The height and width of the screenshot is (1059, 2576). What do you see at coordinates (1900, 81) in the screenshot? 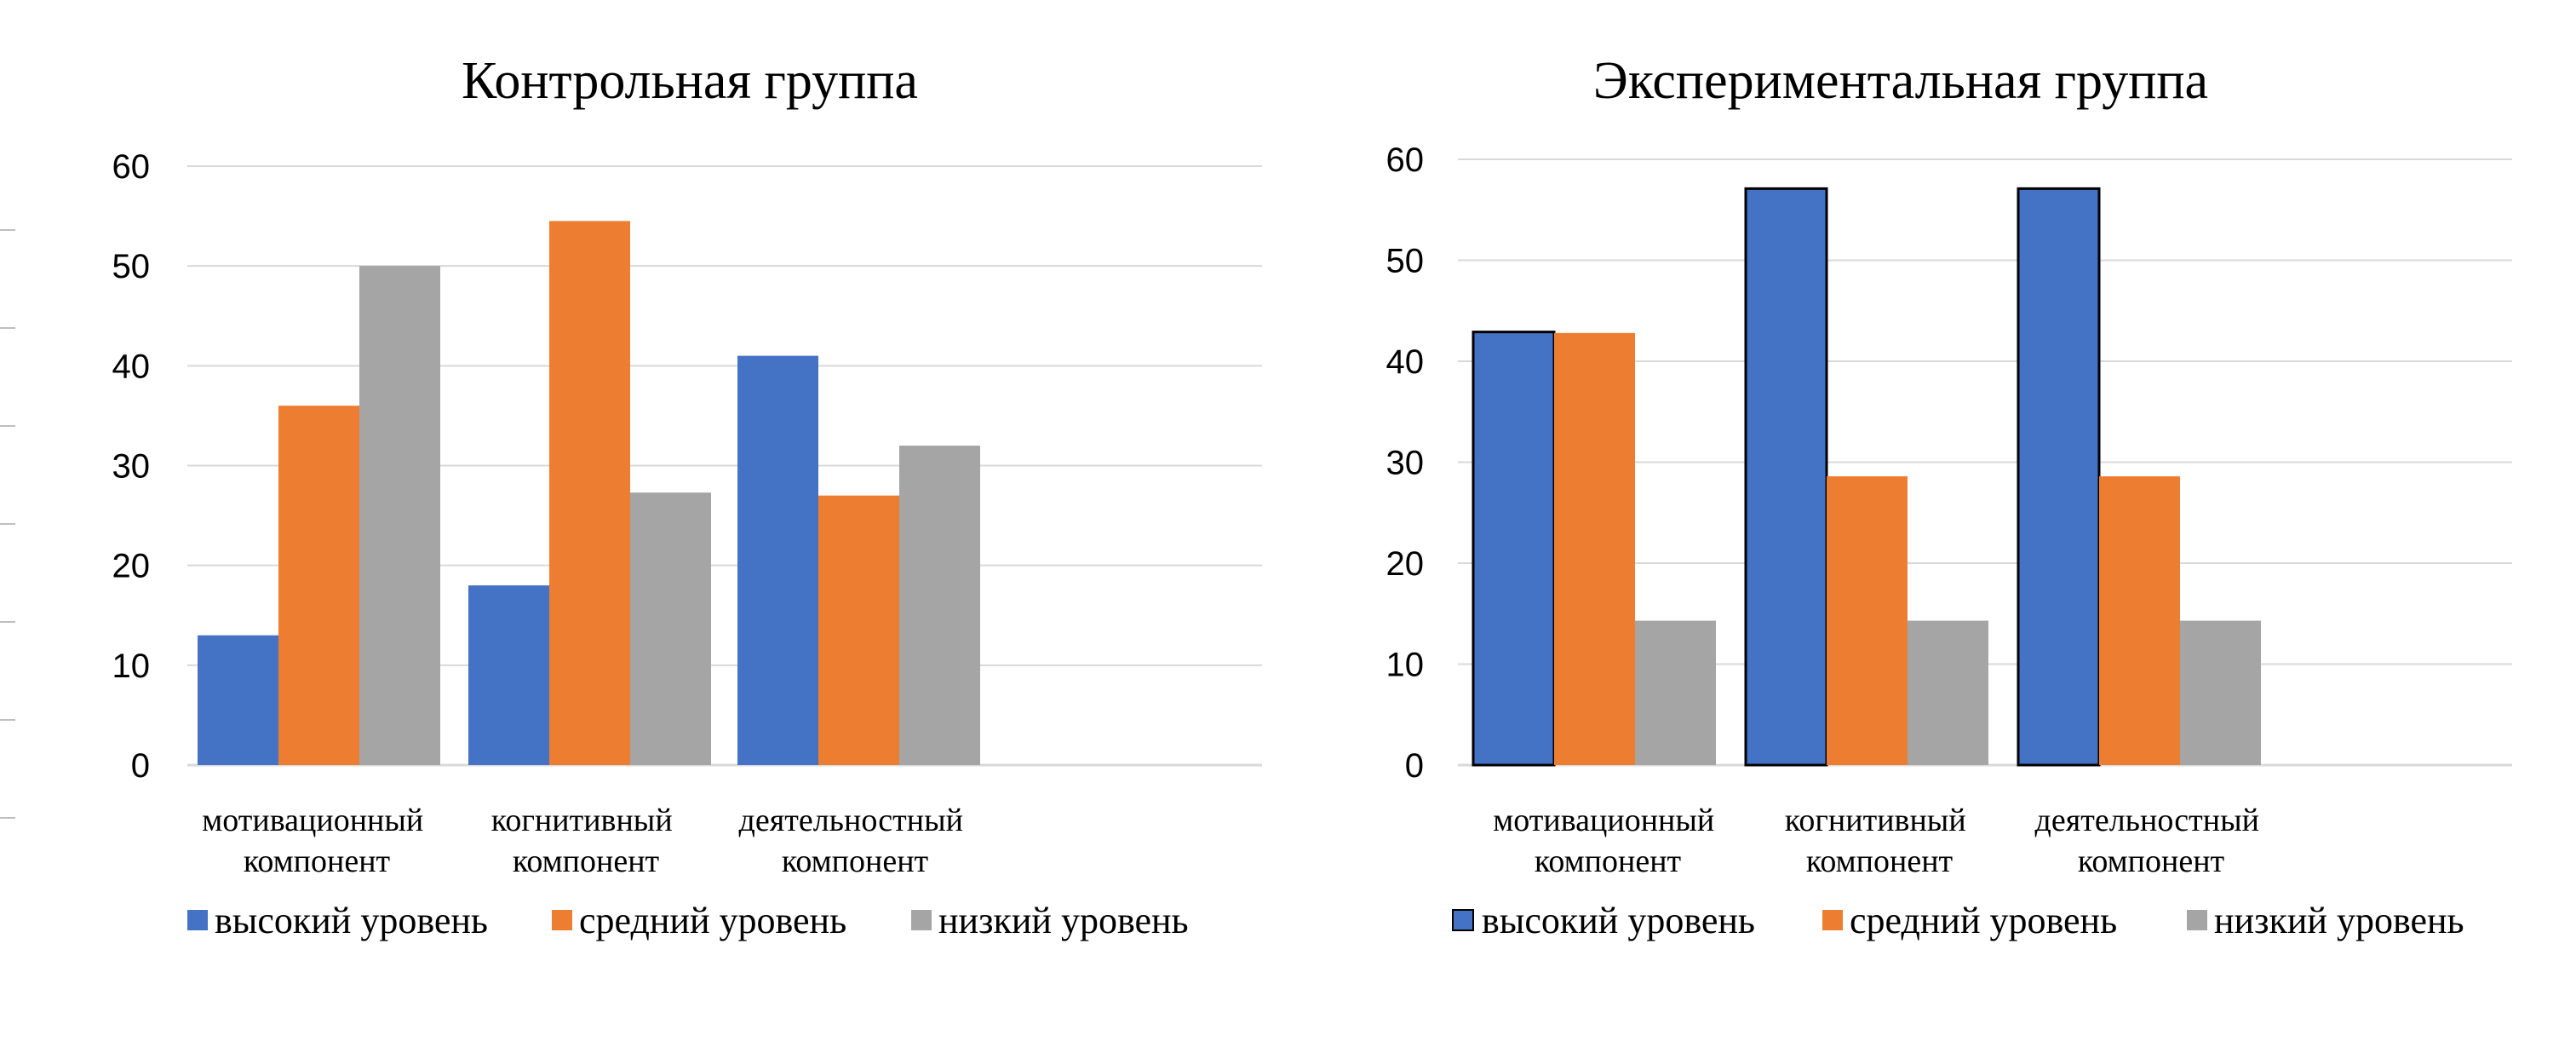
I see `chart-title: Экспериментальная группа` at bounding box center [1900, 81].